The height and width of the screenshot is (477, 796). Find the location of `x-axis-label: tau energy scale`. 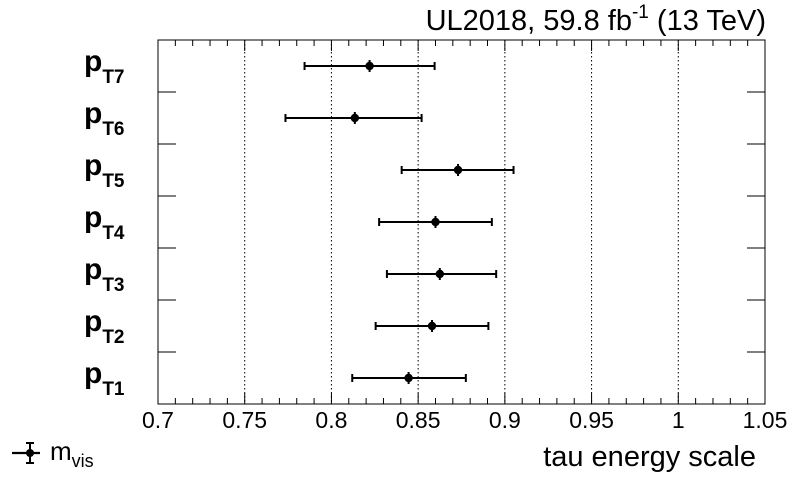

x-axis-label: tau energy scale is located at coordinates (649, 457).